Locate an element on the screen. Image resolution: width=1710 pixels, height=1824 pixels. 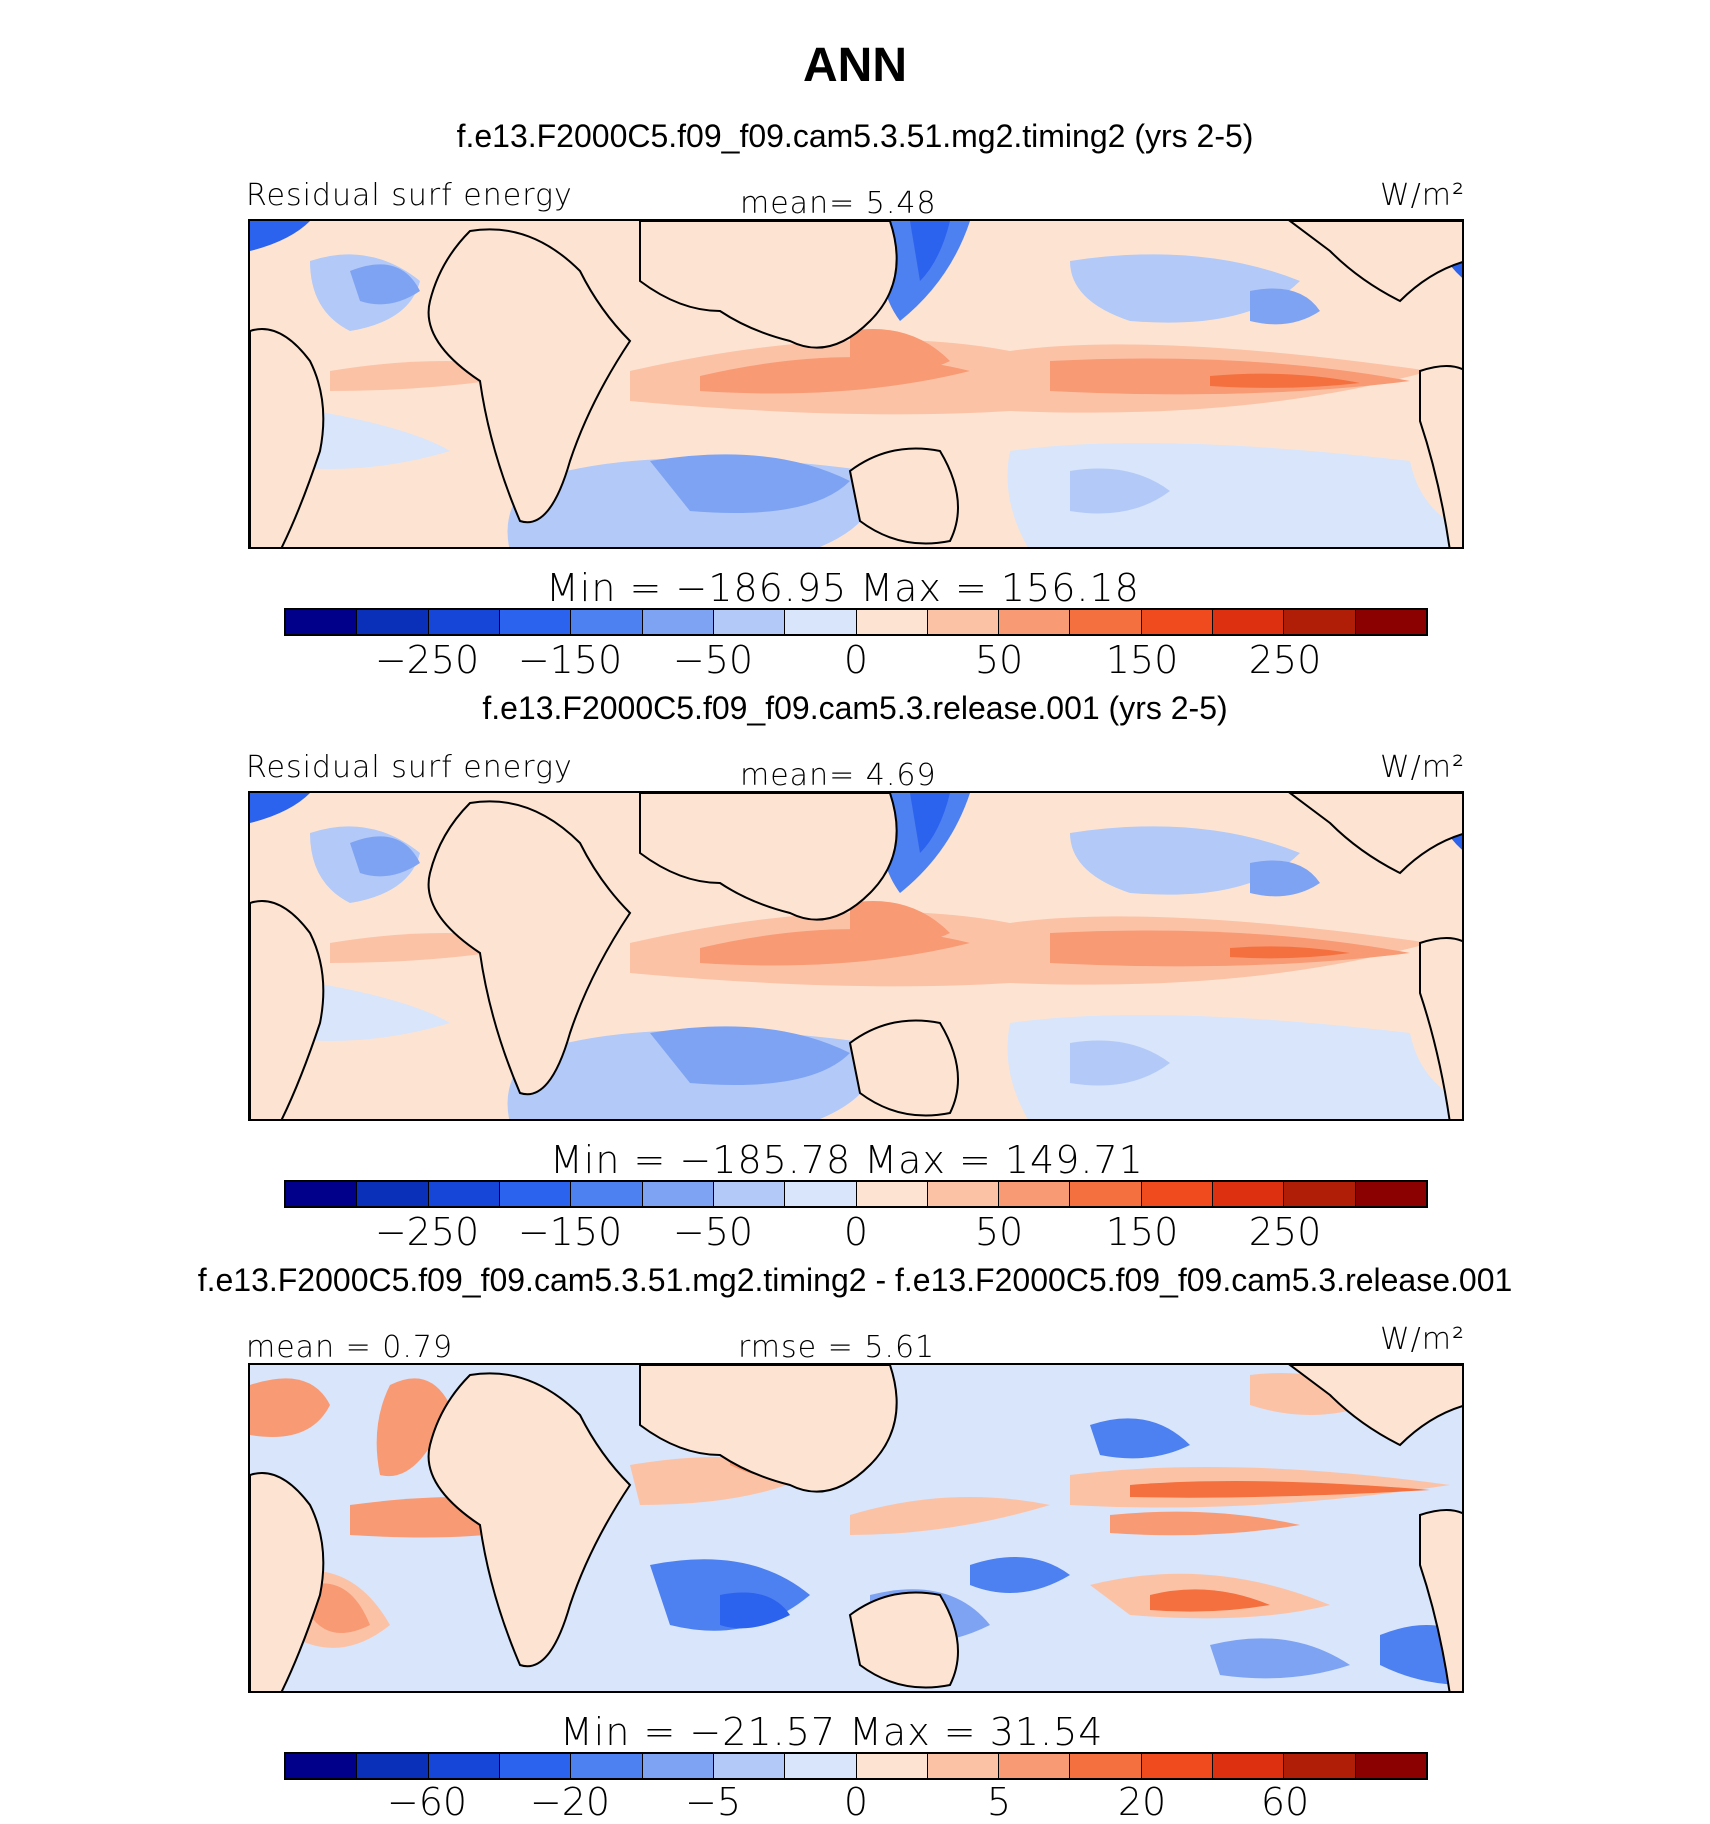
panel2-units: W/m² is located at coordinates (1423, 767).